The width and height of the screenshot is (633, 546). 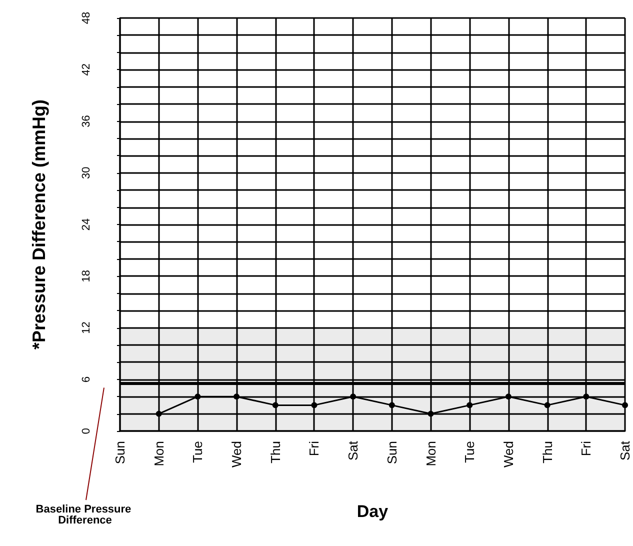 I want to click on y-tick-label: 30, so click(x=86, y=172).